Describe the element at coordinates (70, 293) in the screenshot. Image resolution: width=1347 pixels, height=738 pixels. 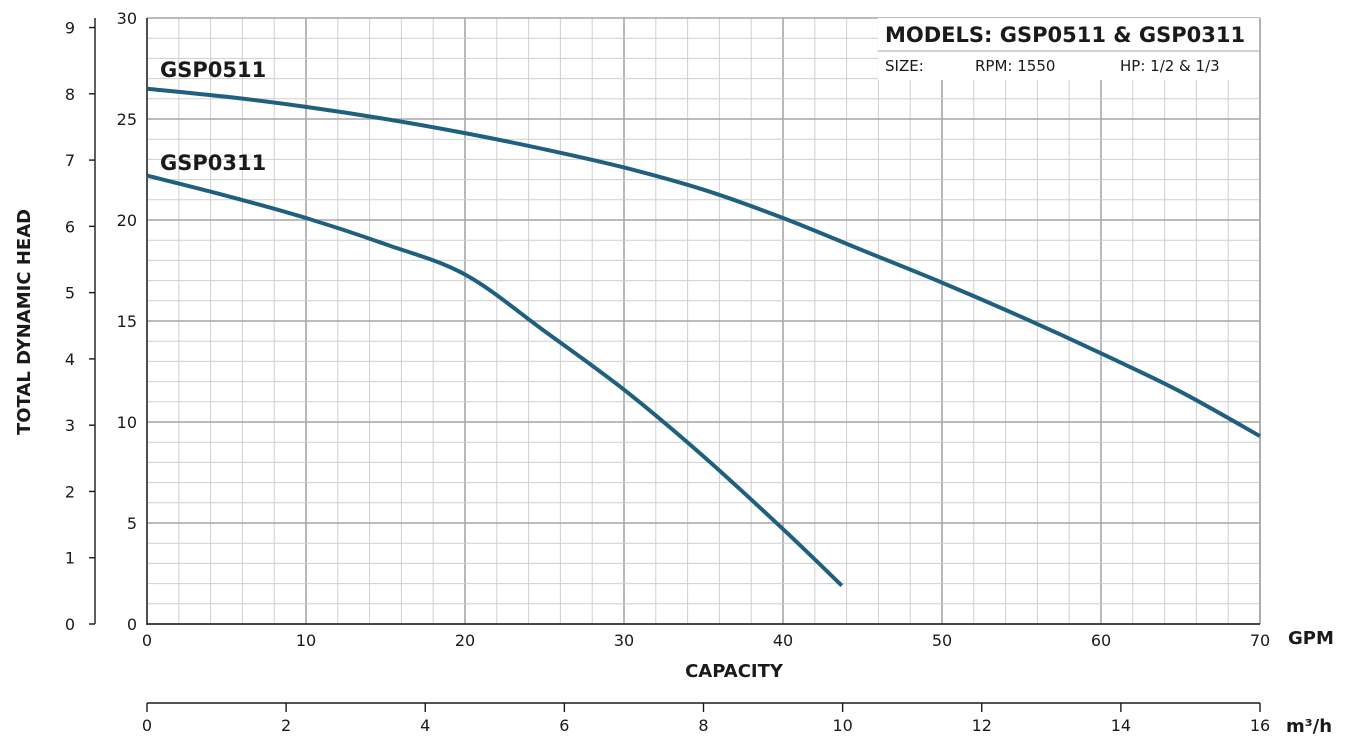
I see `y-secondary-tick-label: 5` at that location.